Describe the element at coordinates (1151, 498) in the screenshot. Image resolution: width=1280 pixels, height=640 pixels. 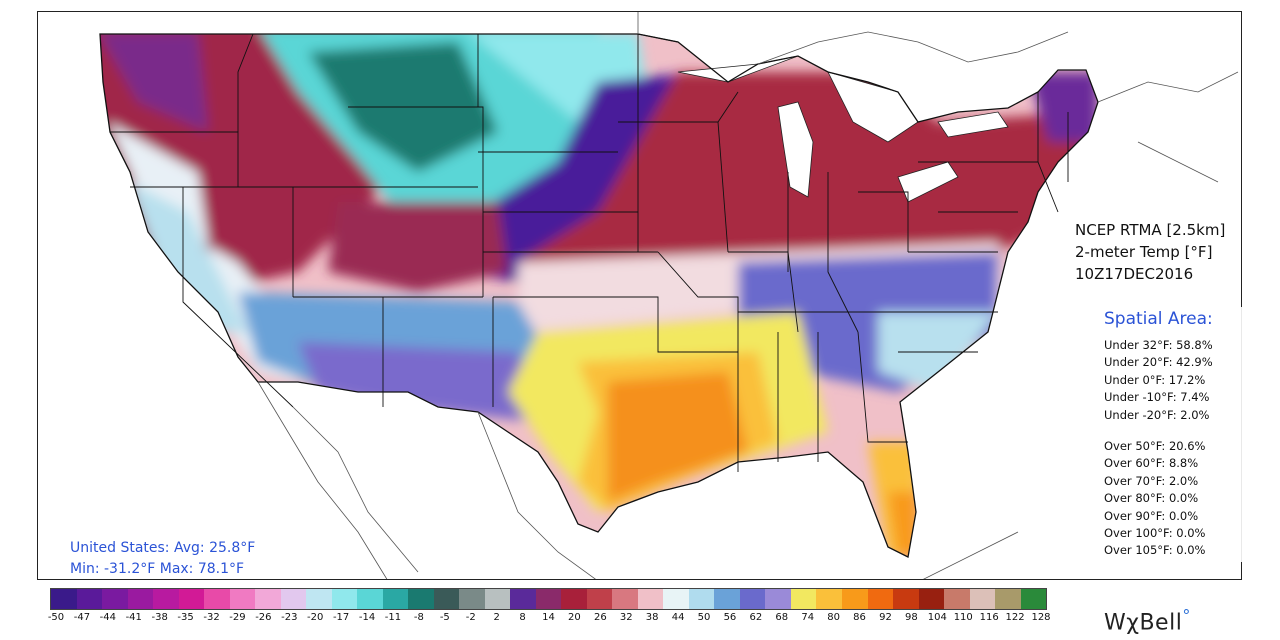
I see `over-80-stat: Over 80°F: 0.0%` at that location.